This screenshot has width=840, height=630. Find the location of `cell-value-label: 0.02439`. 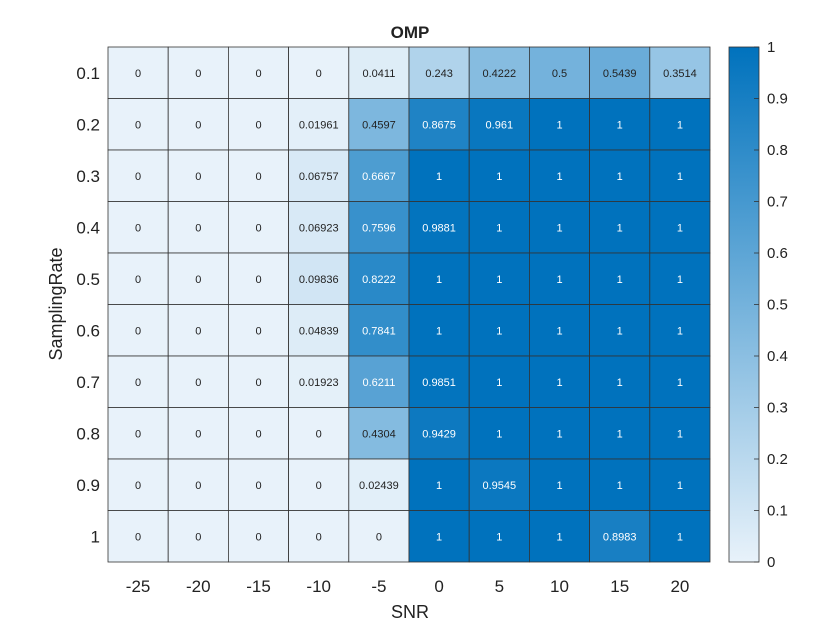

cell-value-label: 0.02439 is located at coordinates (379, 486).